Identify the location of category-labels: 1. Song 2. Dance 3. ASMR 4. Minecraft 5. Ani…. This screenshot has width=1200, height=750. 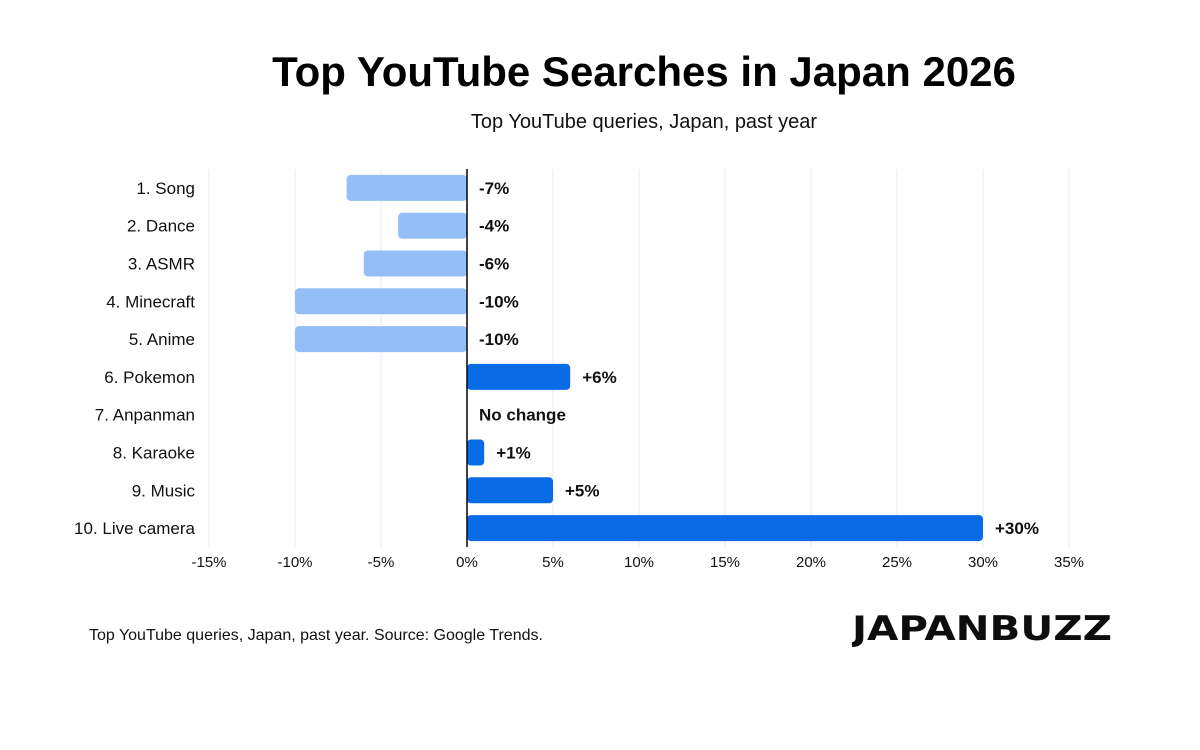
(134, 358).